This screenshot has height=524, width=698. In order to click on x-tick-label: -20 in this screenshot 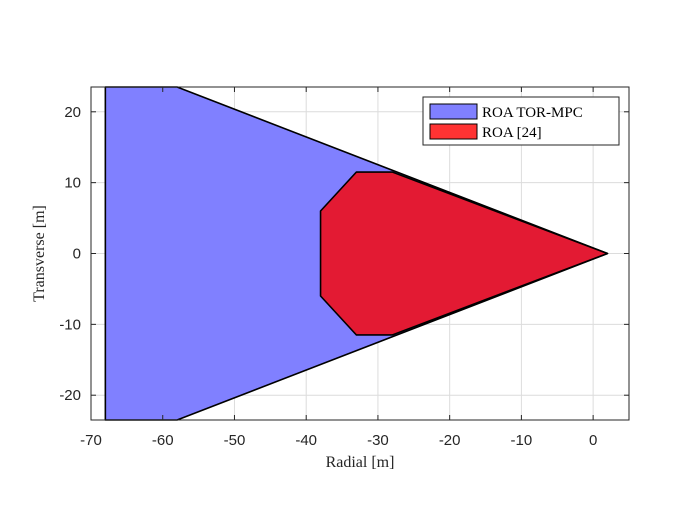, I will do `click(450, 440)`.